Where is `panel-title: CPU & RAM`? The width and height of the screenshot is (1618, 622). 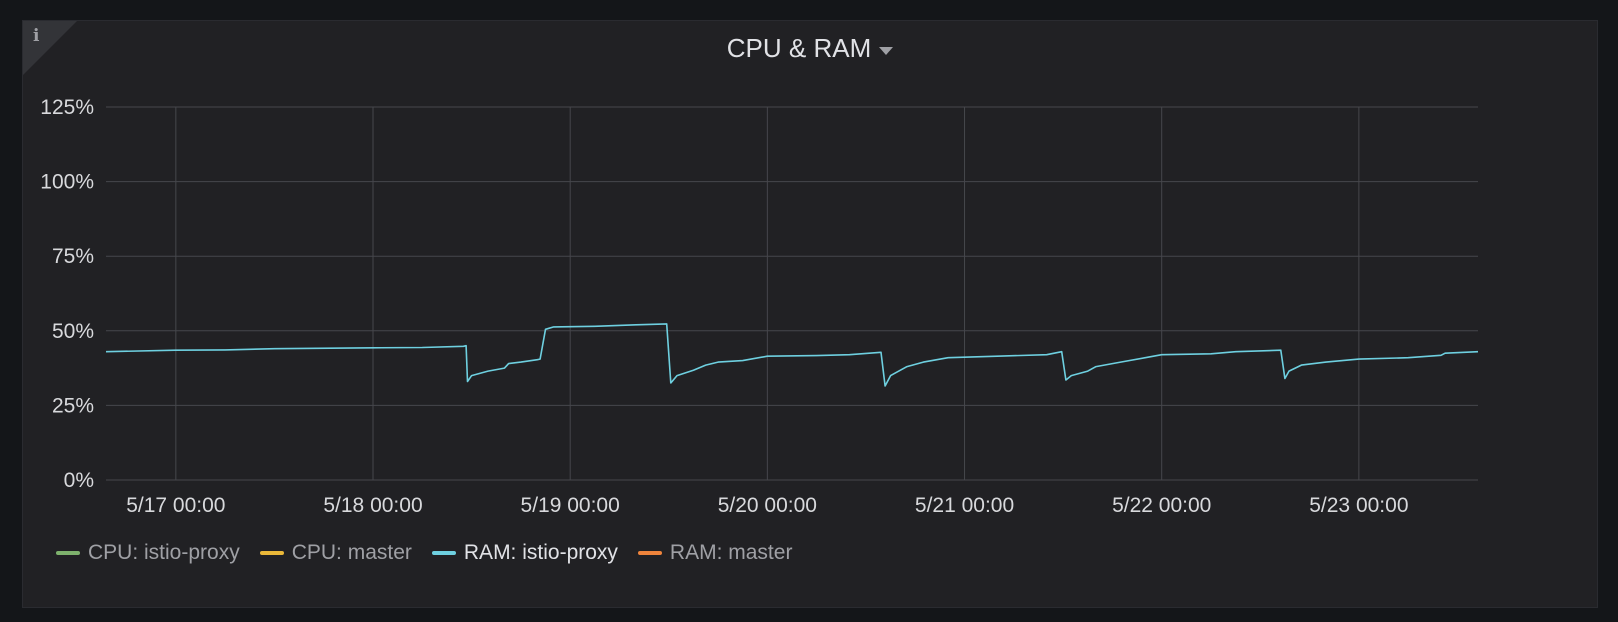 panel-title: CPU & RAM is located at coordinates (799, 48).